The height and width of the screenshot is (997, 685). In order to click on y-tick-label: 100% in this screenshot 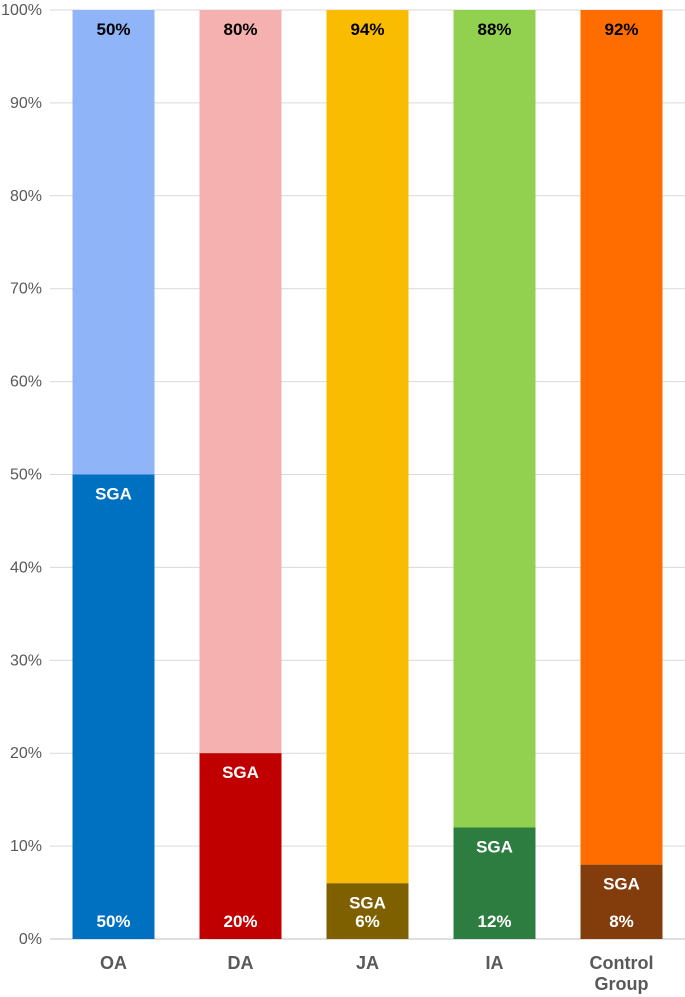, I will do `click(21, 10)`.